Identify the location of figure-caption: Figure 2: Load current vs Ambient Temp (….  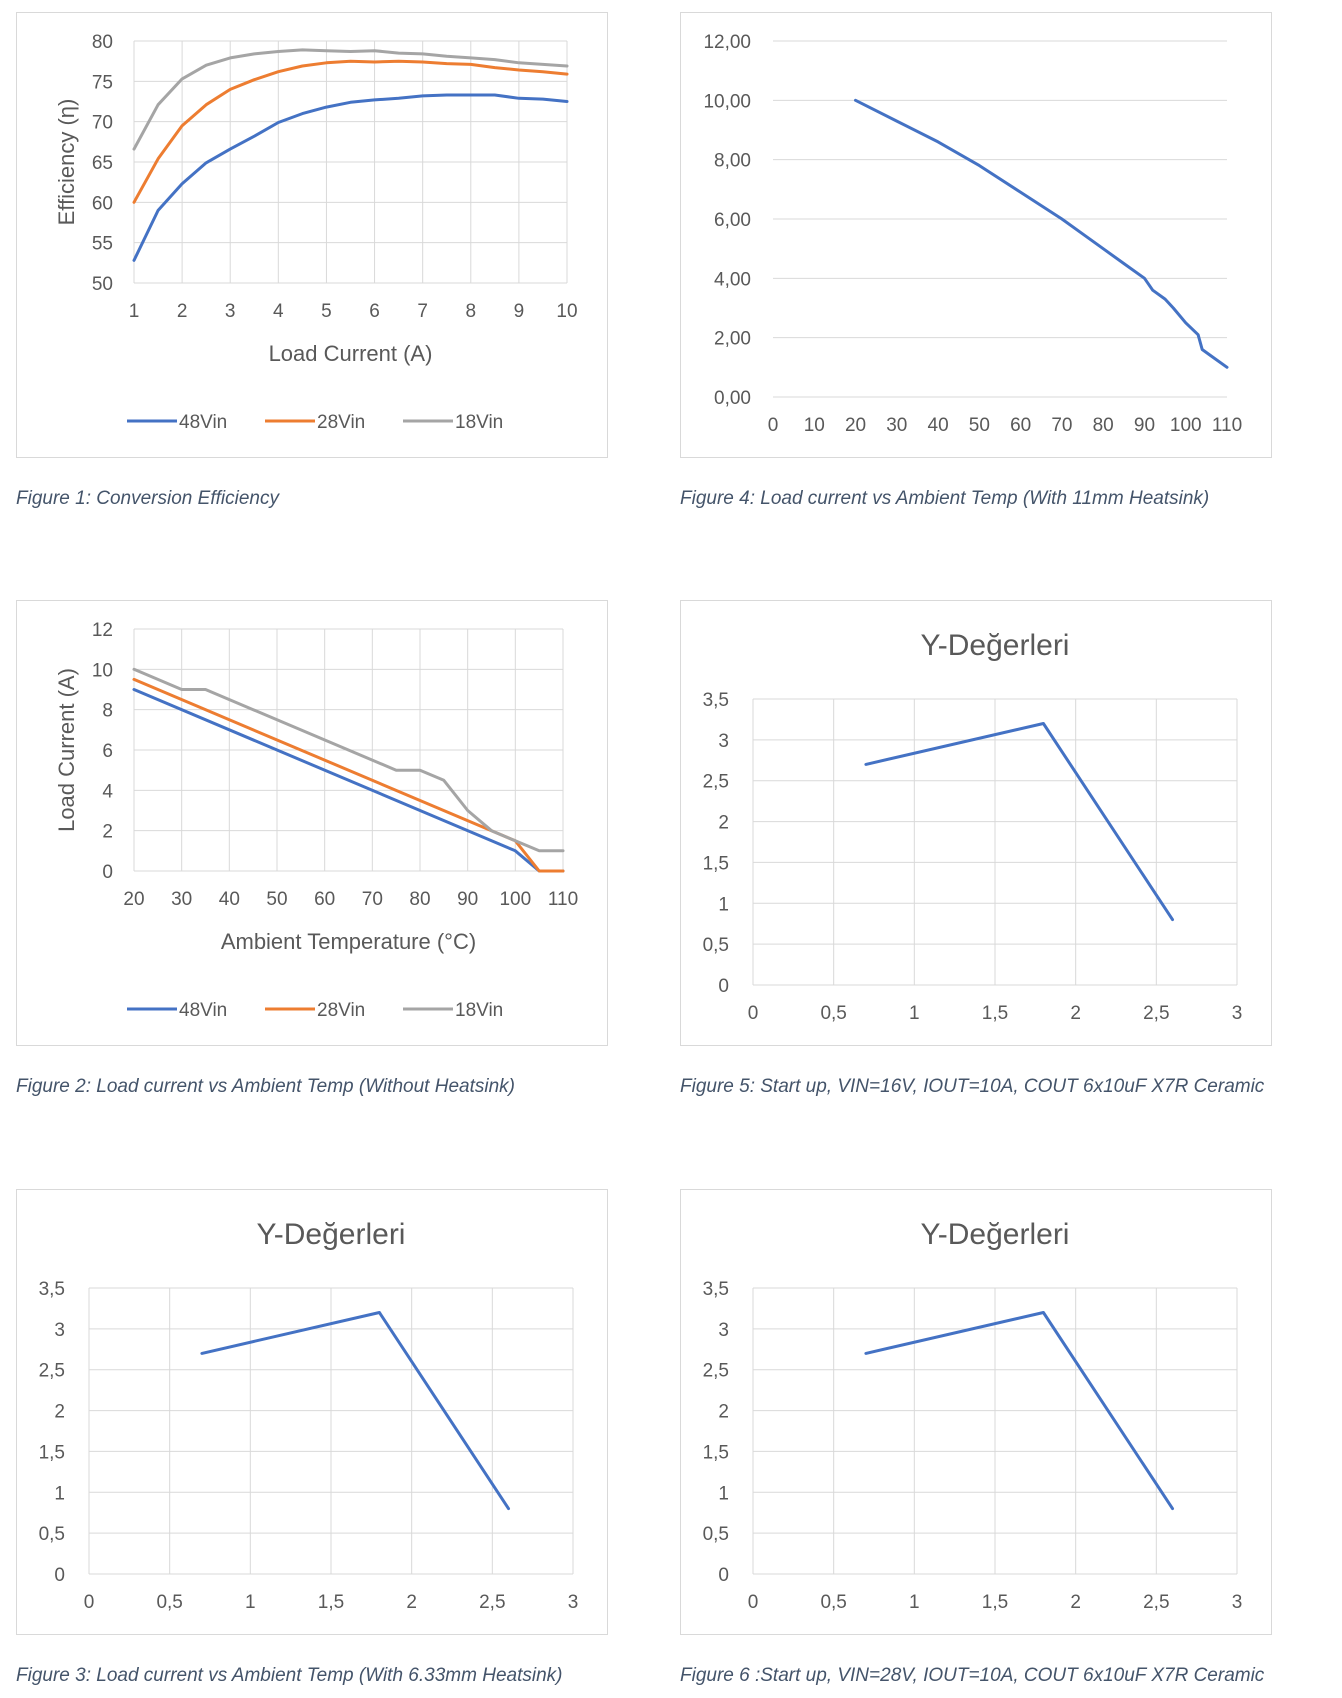
(265, 1086).